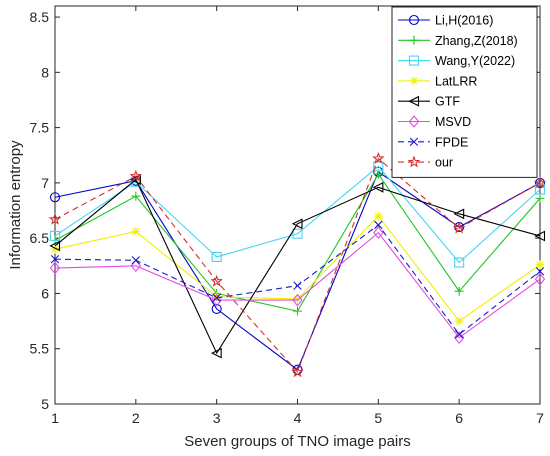  What do you see at coordinates (40, 128) in the screenshot?
I see `y-tick-label: 7.5` at bounding box center [40, 128].